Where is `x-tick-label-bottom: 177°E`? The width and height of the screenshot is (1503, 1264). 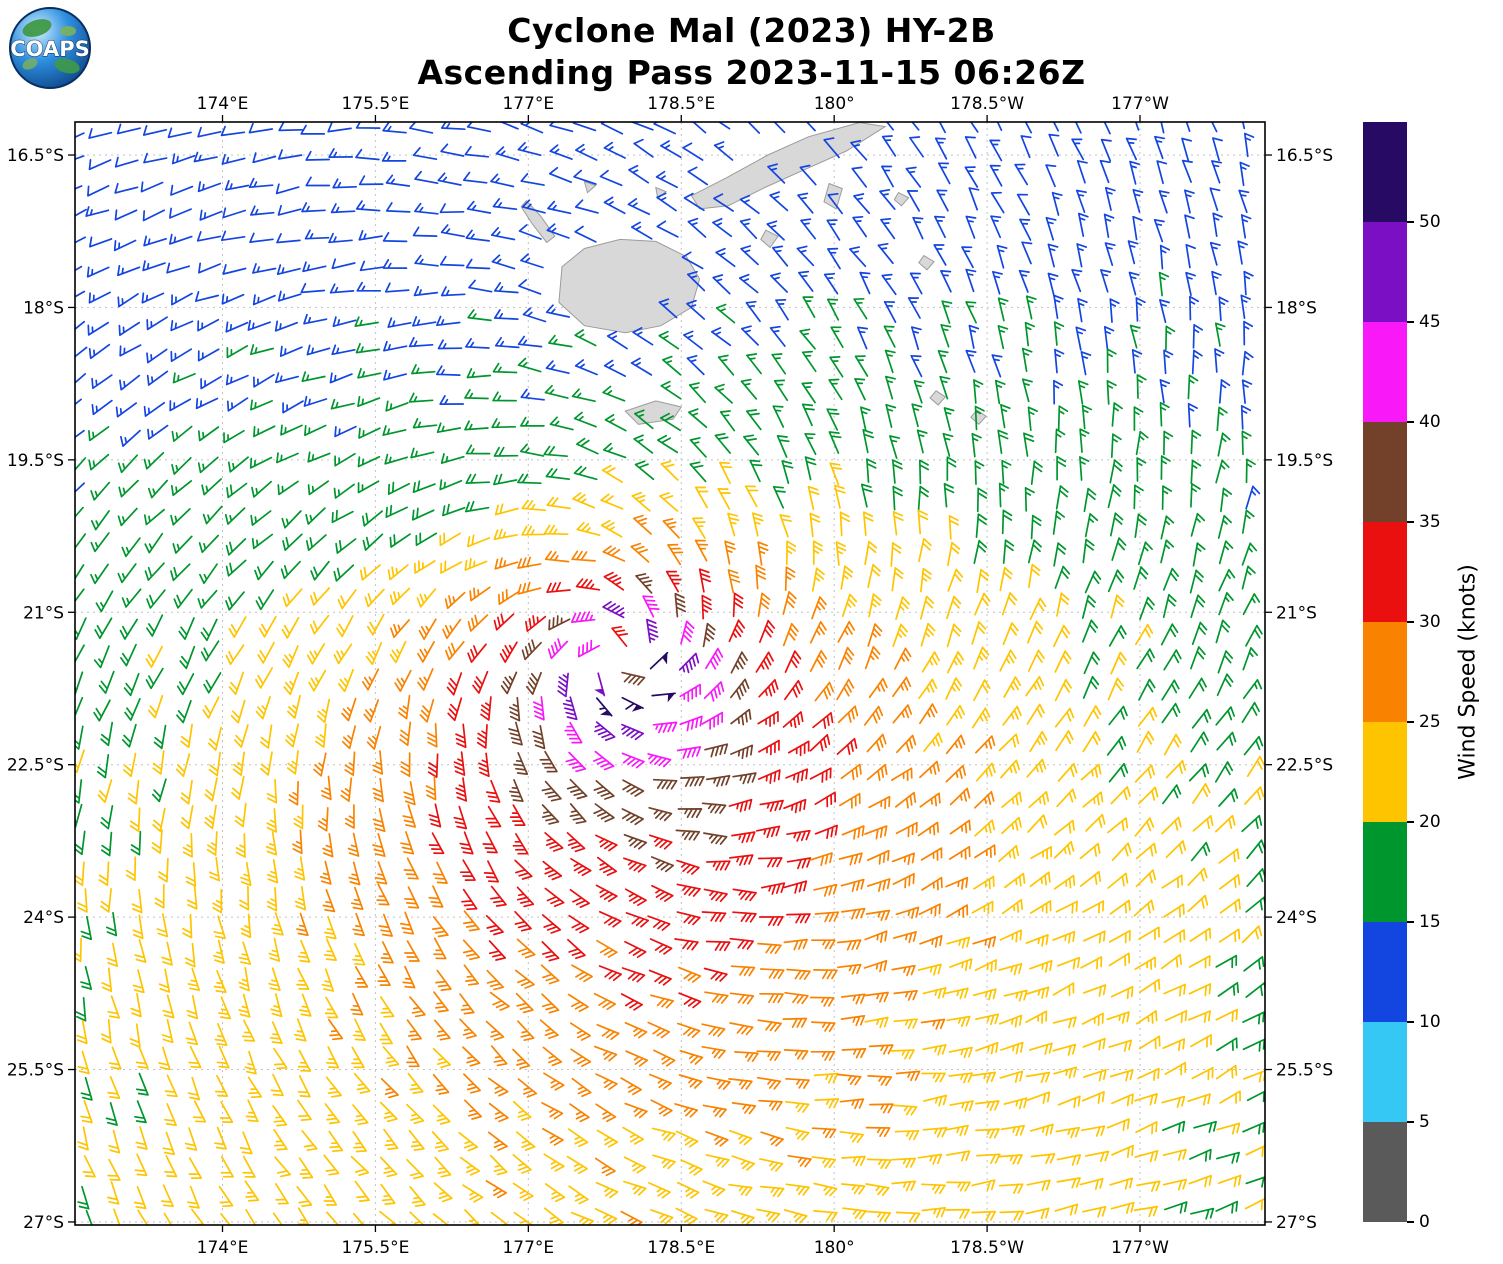
x-tick-label-bottom: 177°E is located at coordinates (528, 1248).